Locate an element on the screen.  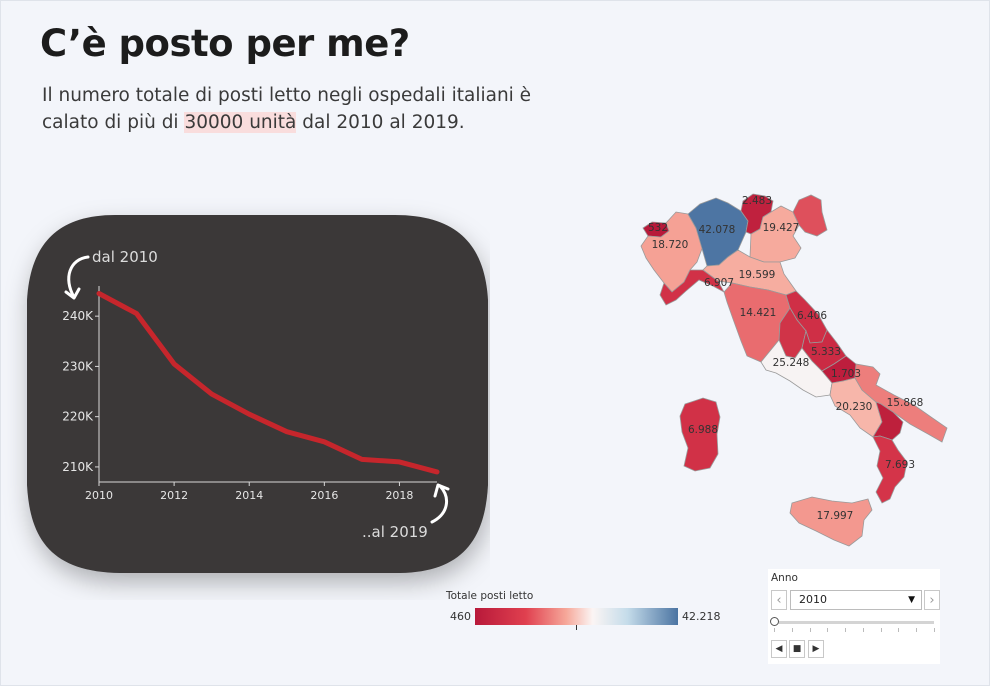
region-label-lombardia: 42.078 is located at coordinates (717, 230).